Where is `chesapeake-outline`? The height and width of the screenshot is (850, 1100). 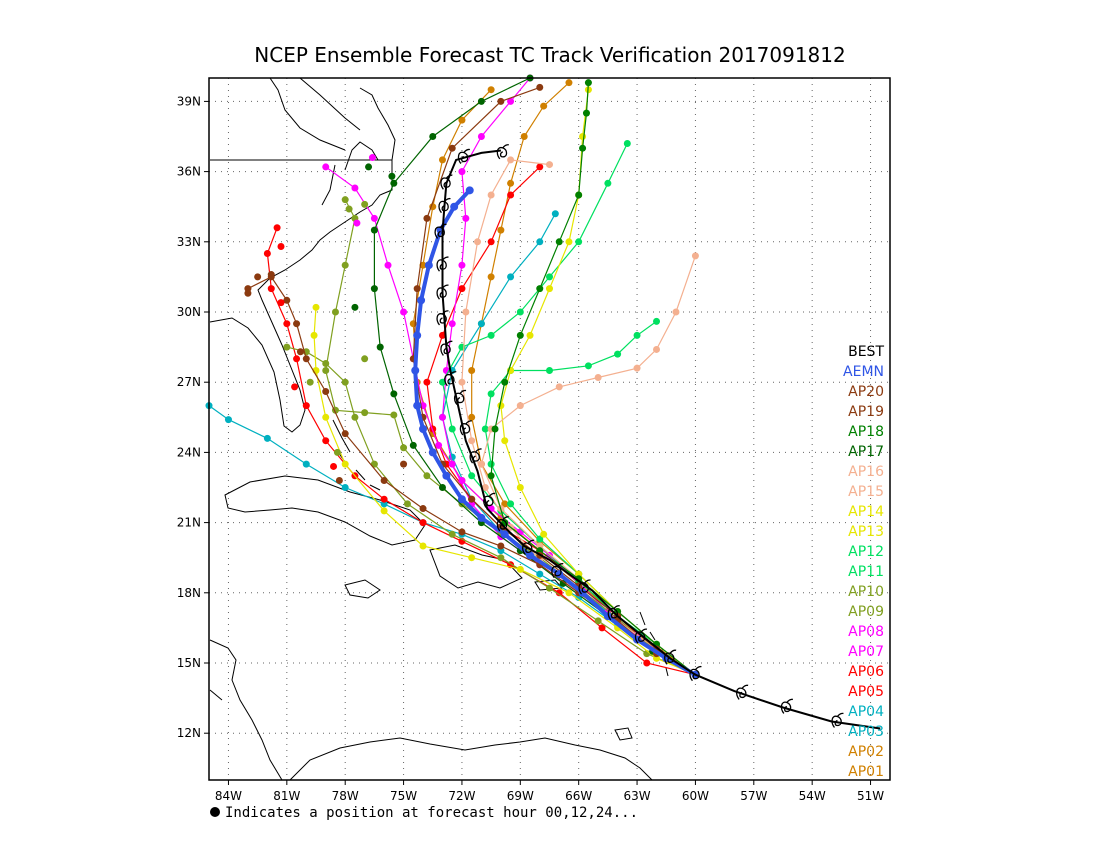
chesapeake-outline is located at coordinates (358, 146).